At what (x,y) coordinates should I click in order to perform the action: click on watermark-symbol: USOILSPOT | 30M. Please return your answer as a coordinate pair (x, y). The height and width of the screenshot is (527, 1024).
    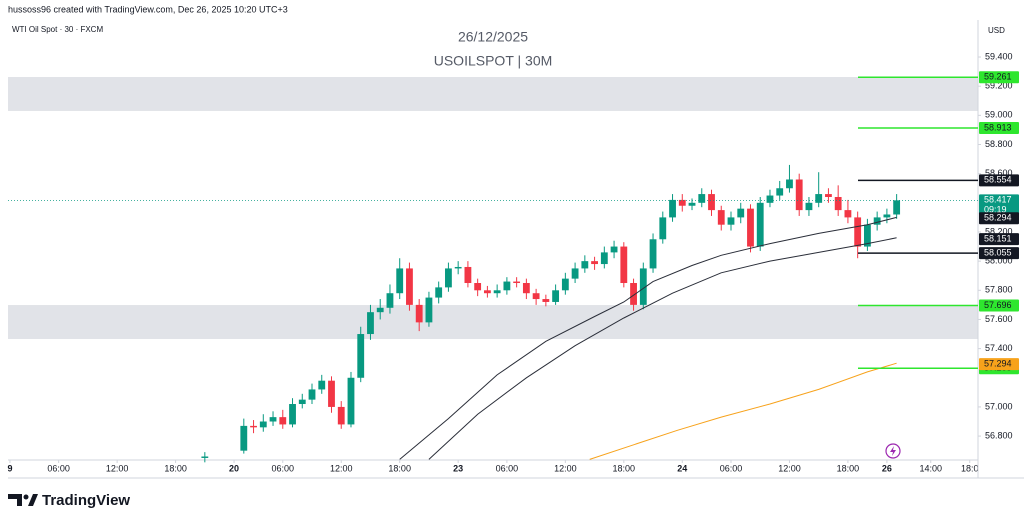
    Looking at the image, I should click on (493, 61).